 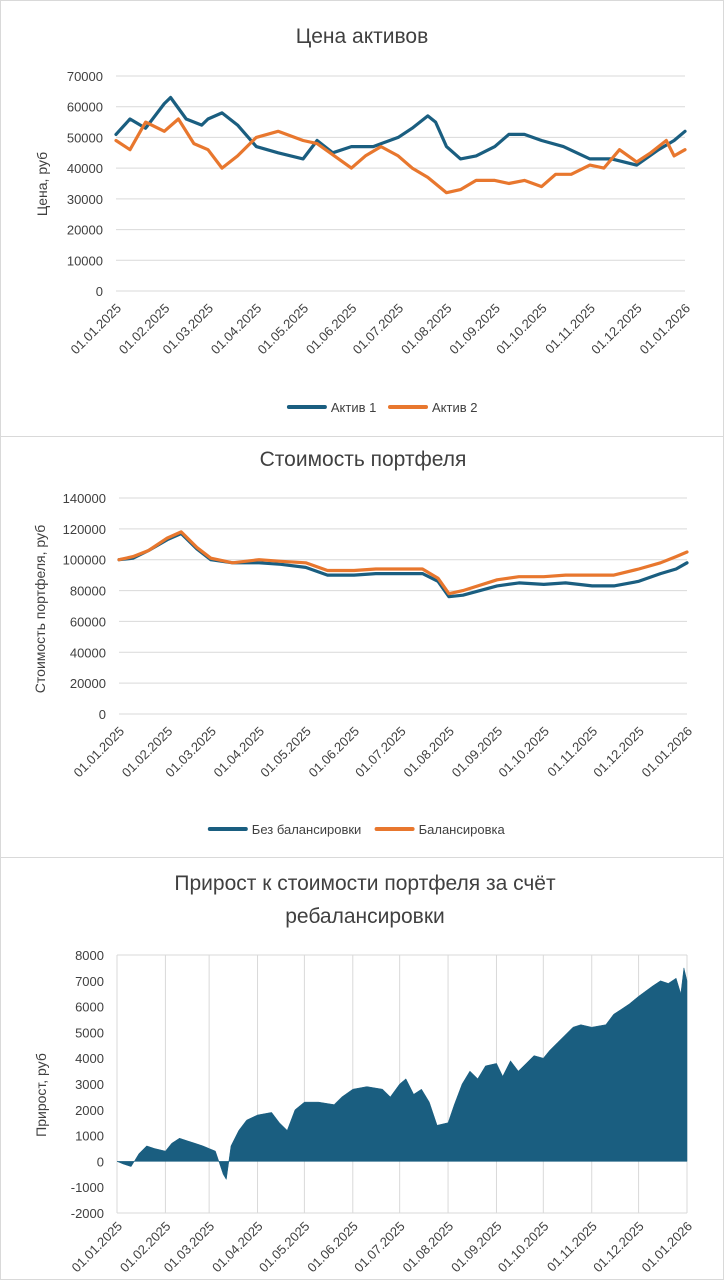 I want to click on legend-label: Актив 1, so click(x=353, y=407).